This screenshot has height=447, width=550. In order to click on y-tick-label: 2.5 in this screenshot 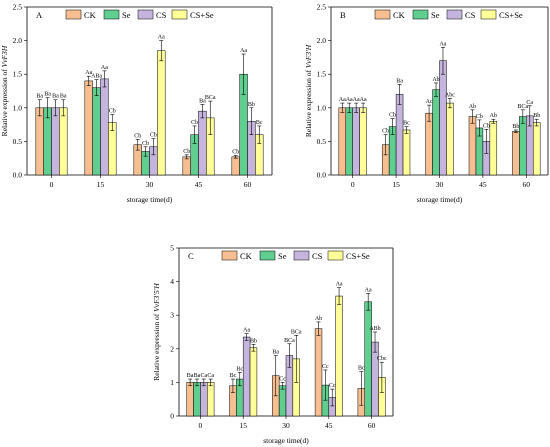, I will do `click(322, 7)`.